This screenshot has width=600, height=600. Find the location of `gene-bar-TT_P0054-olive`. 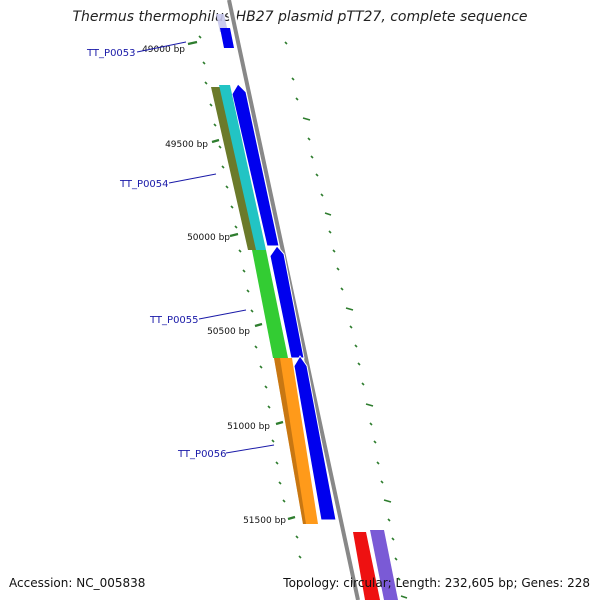

gene-bar-TT_P0054-olive is located at coordinates (234, 168).